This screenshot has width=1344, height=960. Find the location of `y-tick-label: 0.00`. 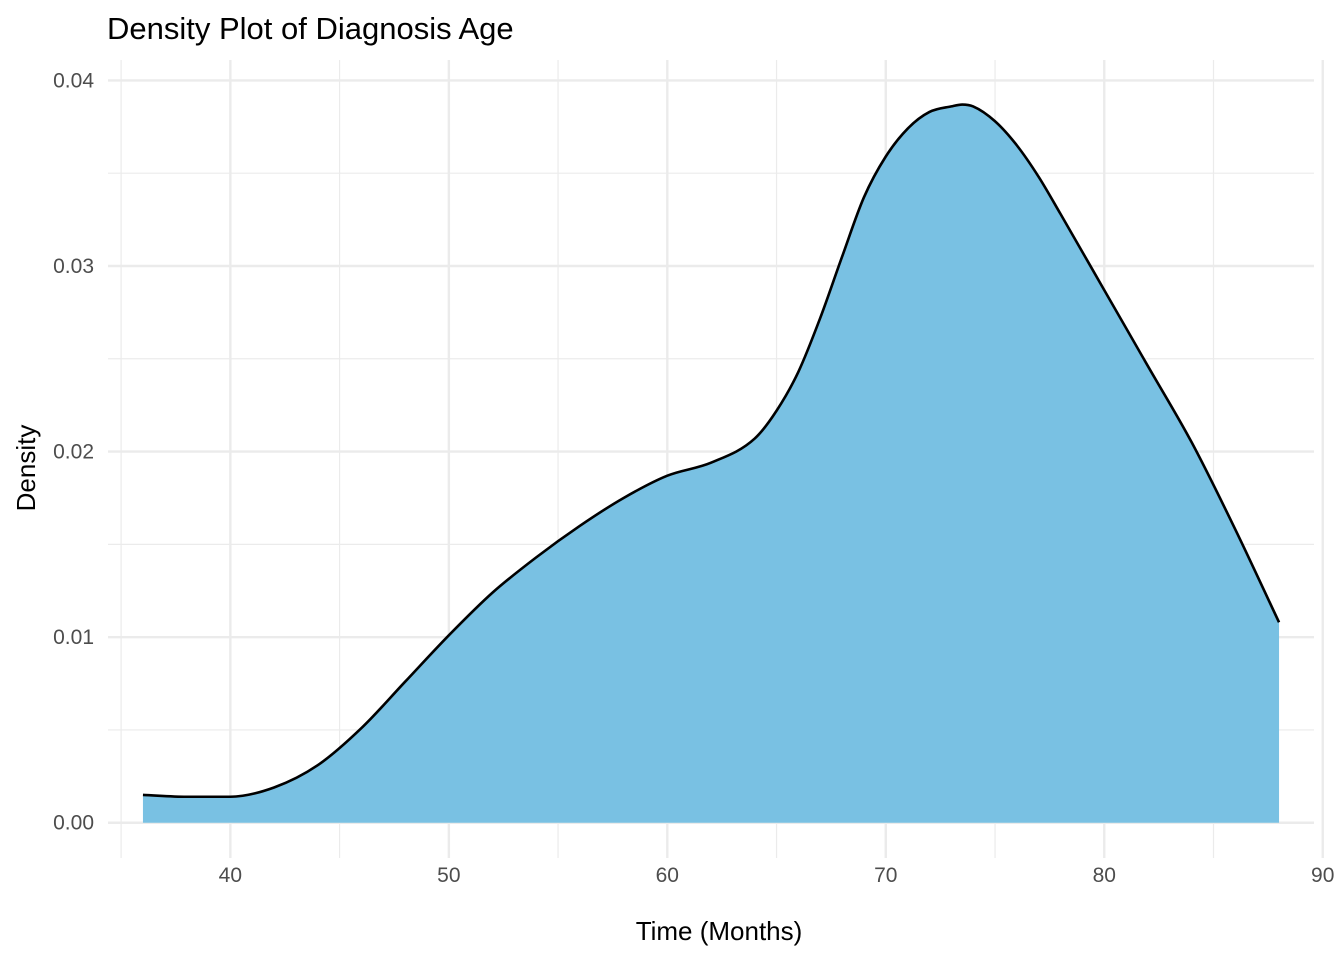

y-tick-label: 0.00 is located at coordinates (73, 823).